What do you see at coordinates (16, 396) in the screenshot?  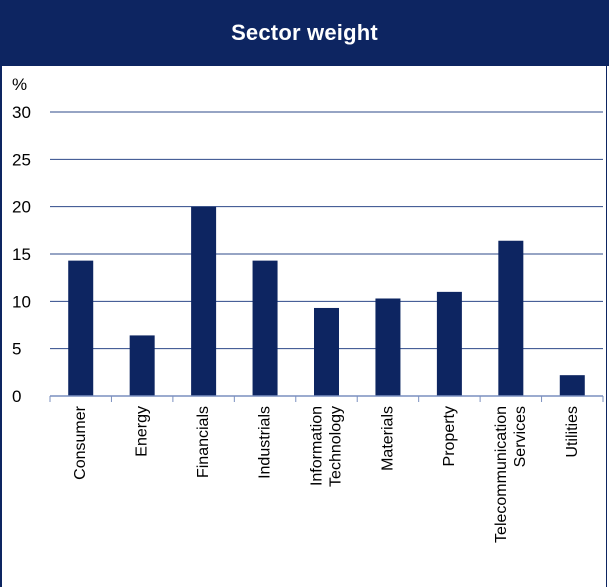 I see `y-tick-label: 0` at bounding box center [16, 396].